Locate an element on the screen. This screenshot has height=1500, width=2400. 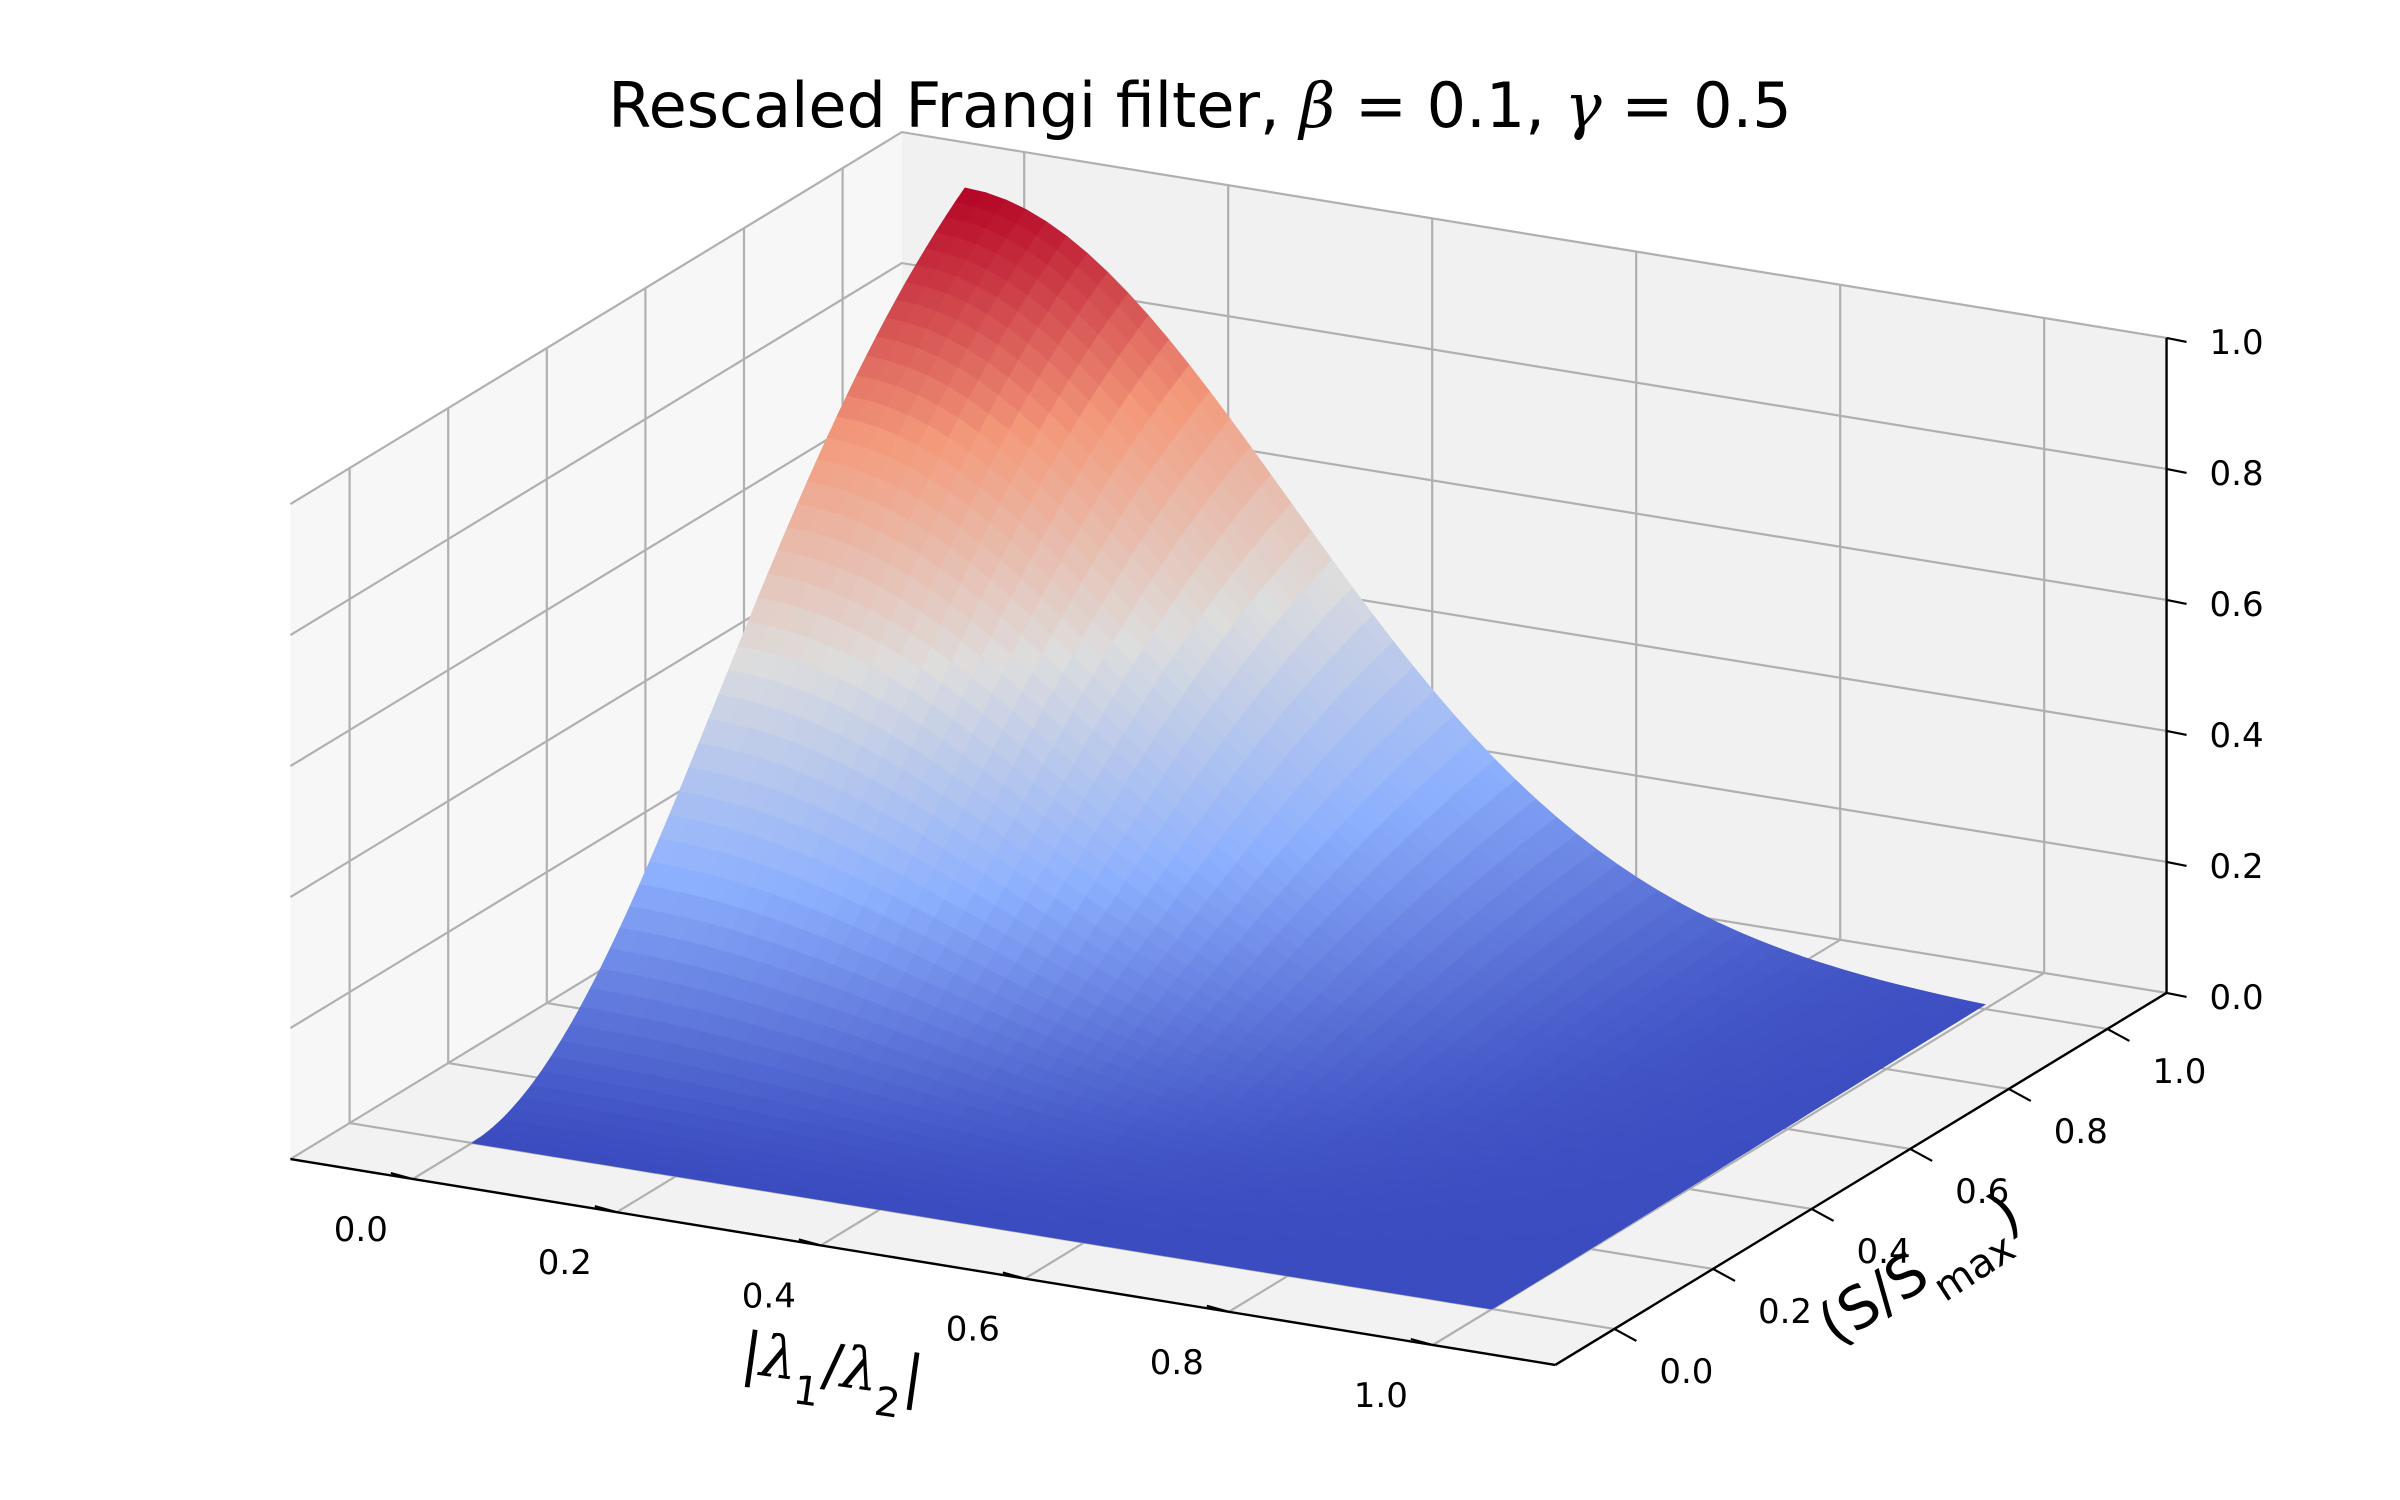
y-tick-label: 0.2 is located at coordinates (1785, 1312).